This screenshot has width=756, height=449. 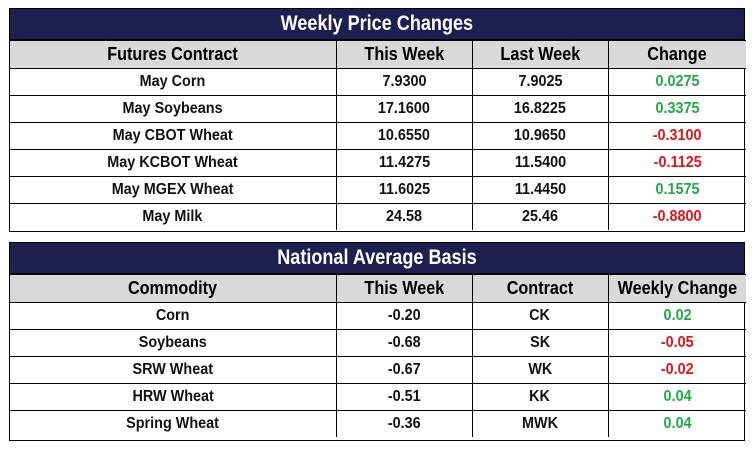 I want to click on table-row: May MGEX Wheat 11.6025 11.4450 0.1575, so click(x=378, y=190).